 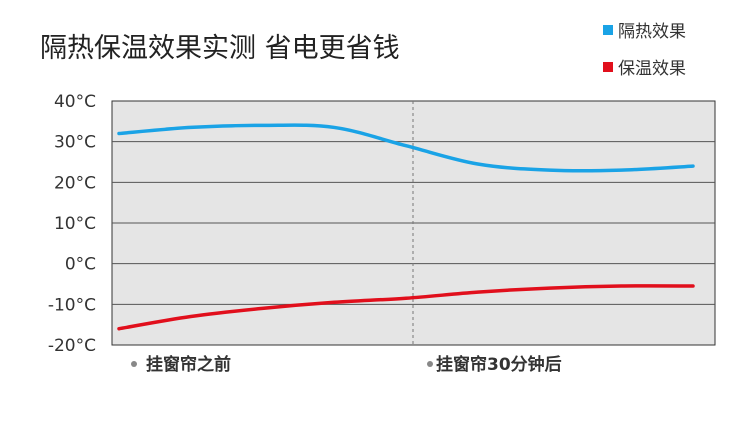 What do you see at coordinates (72, 305) in the screenshot?
I see `y-tick-label: -10°C` at bounding box center [72, 305].